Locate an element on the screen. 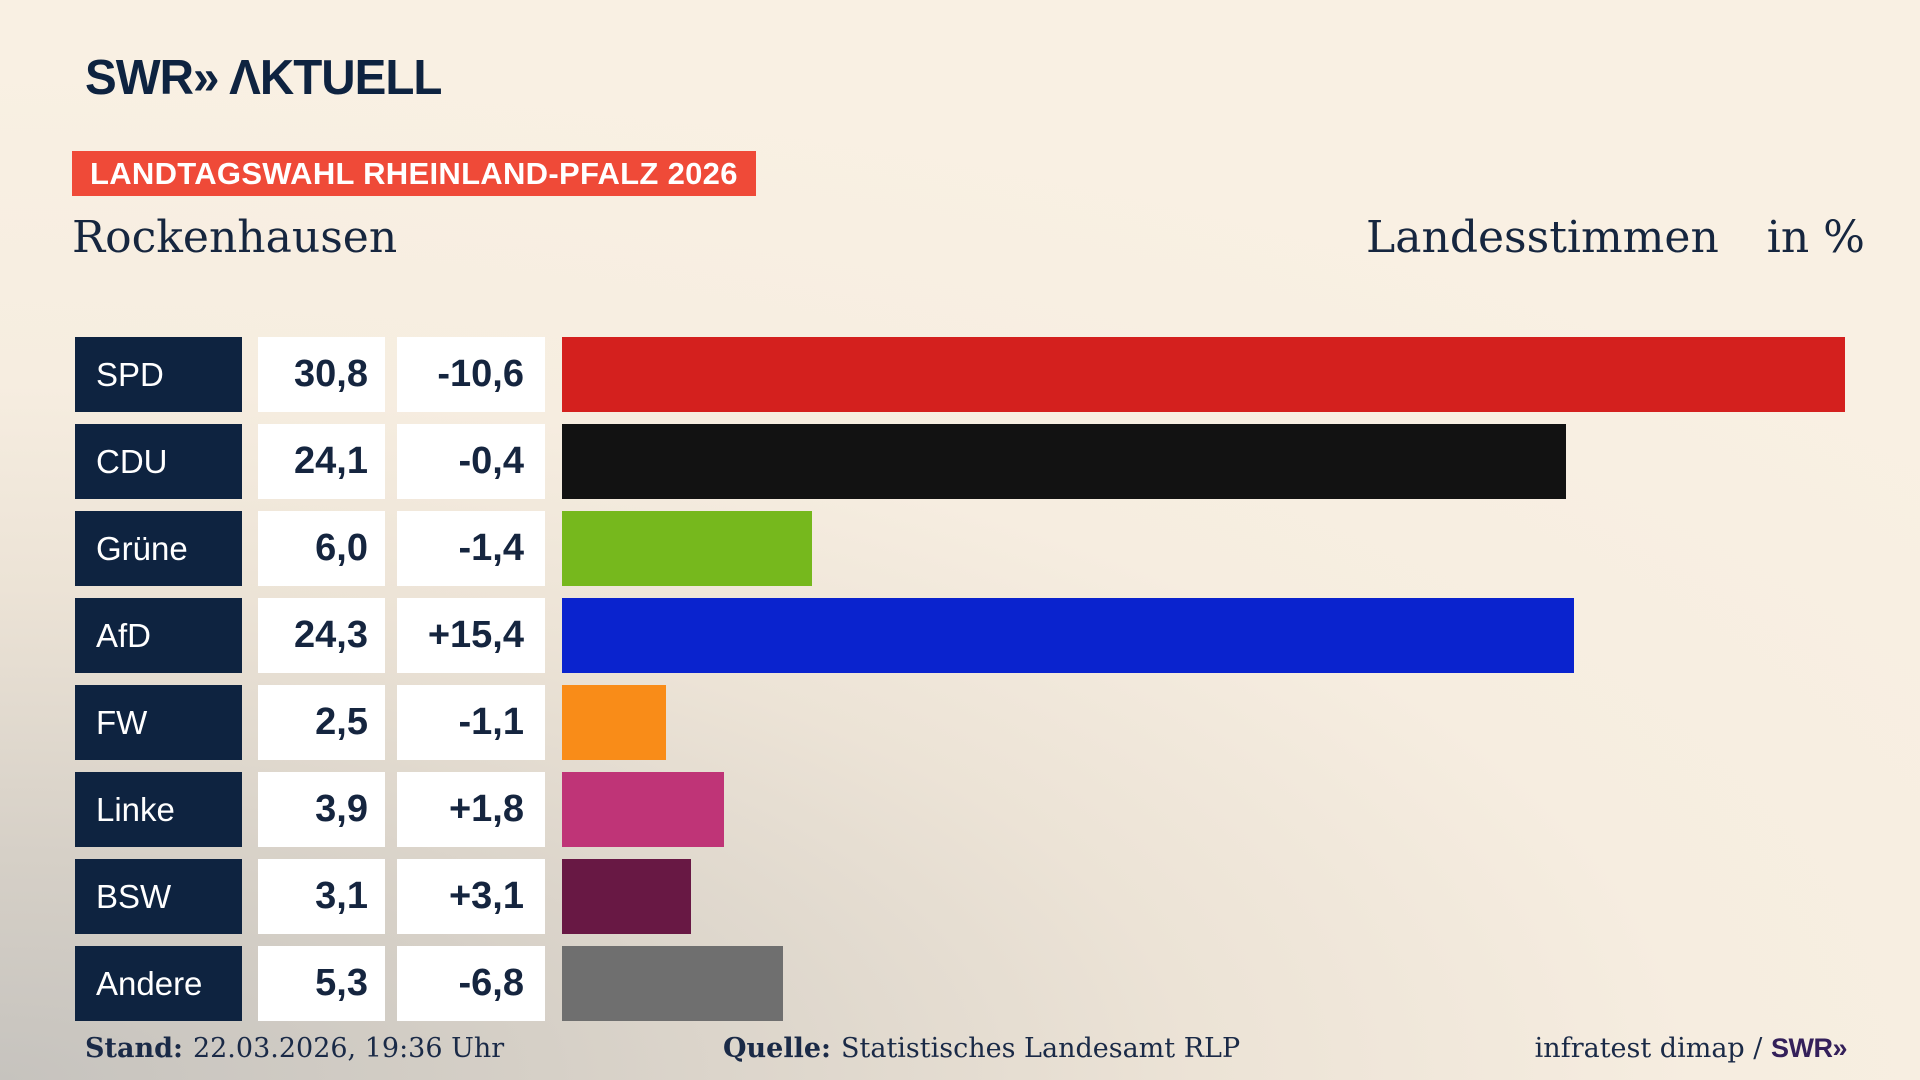  logo-suffix-text: ΛKTUELL is located at coordinates (335, 78).